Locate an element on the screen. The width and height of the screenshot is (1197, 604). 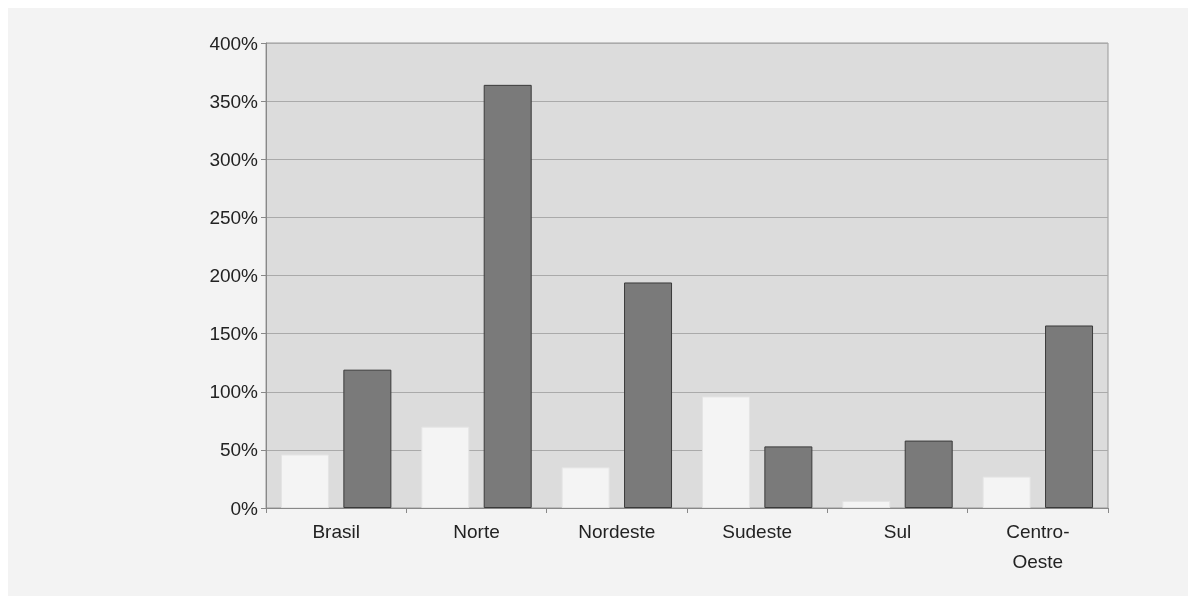
x-tick-label: Centro- Oeste is located at coordinates (1038, 546).